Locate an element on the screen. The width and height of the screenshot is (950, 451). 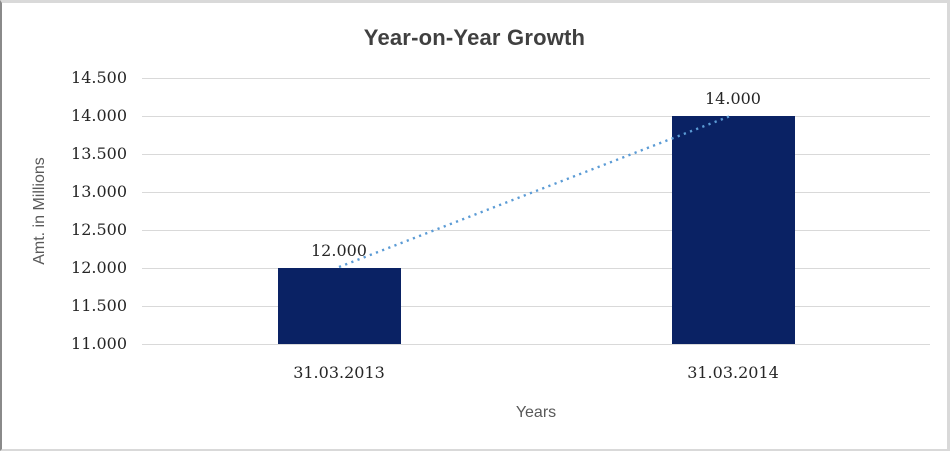
y-tick-label: 14.000 is located at coordinates (99, 115).